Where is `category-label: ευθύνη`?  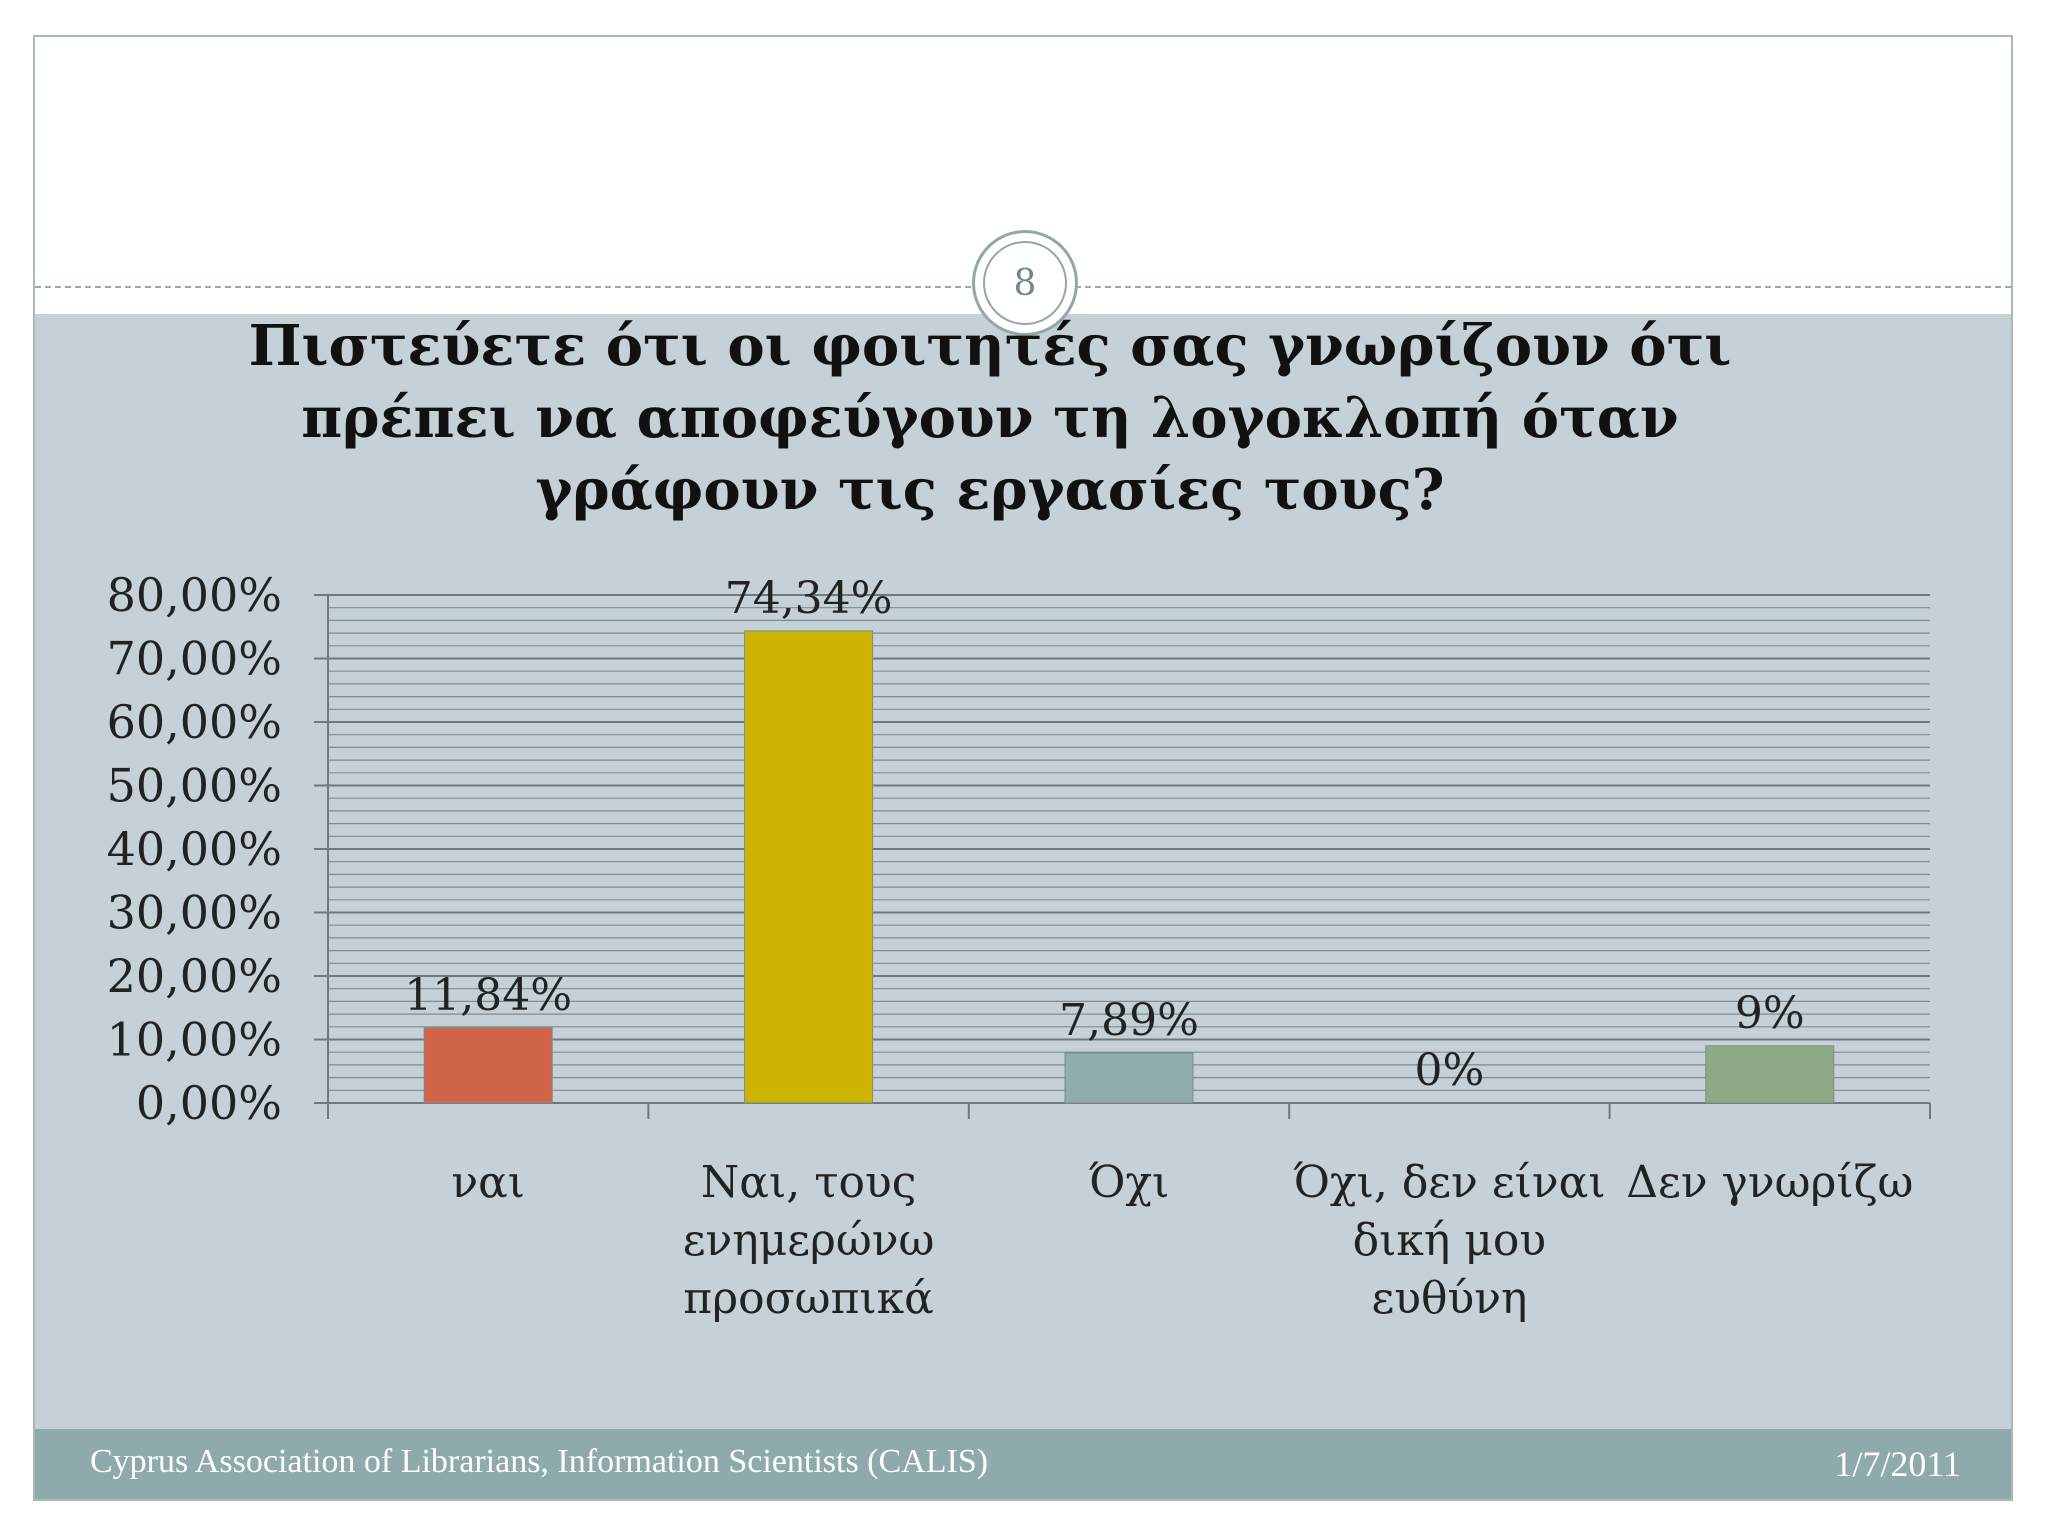
category-label: ευθύνη is located at coordinates (1449, 1298).